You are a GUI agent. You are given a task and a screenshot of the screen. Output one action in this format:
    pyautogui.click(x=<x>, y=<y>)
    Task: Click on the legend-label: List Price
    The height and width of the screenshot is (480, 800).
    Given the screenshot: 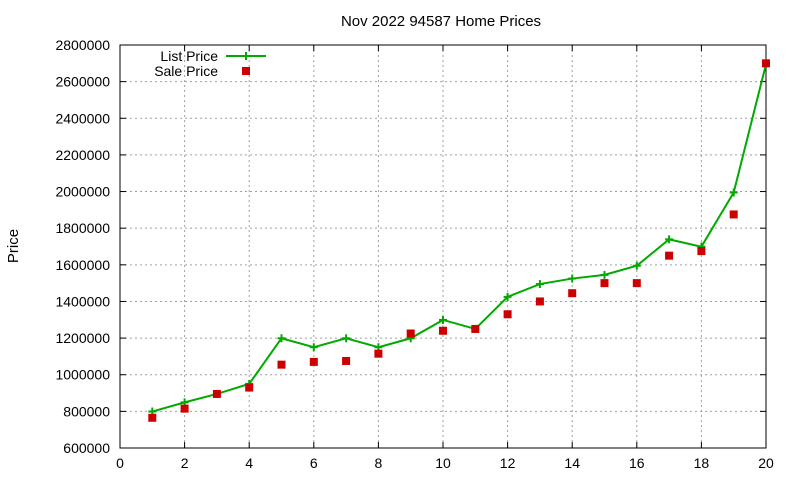 What is the action you would take?
    pyautogui.click(x=189, y=56)
    